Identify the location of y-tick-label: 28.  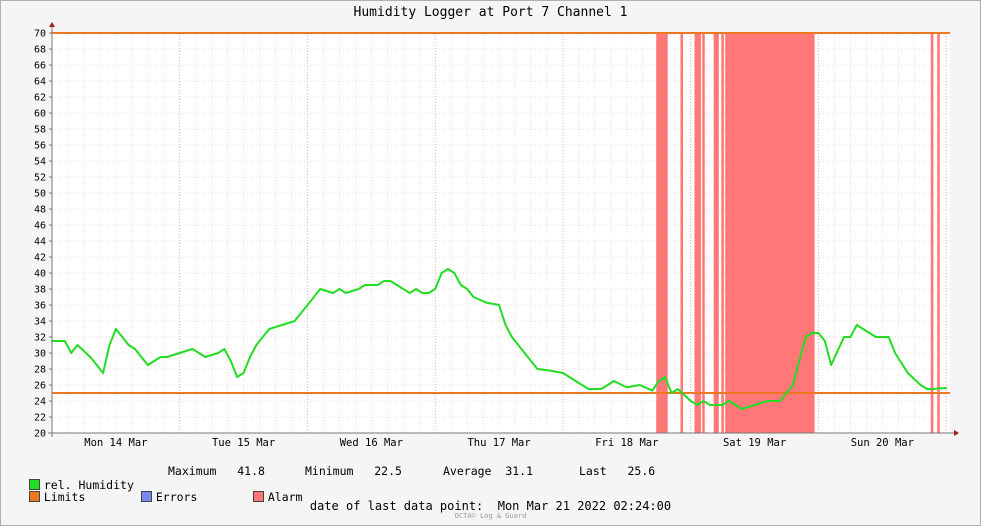
(40, 370).